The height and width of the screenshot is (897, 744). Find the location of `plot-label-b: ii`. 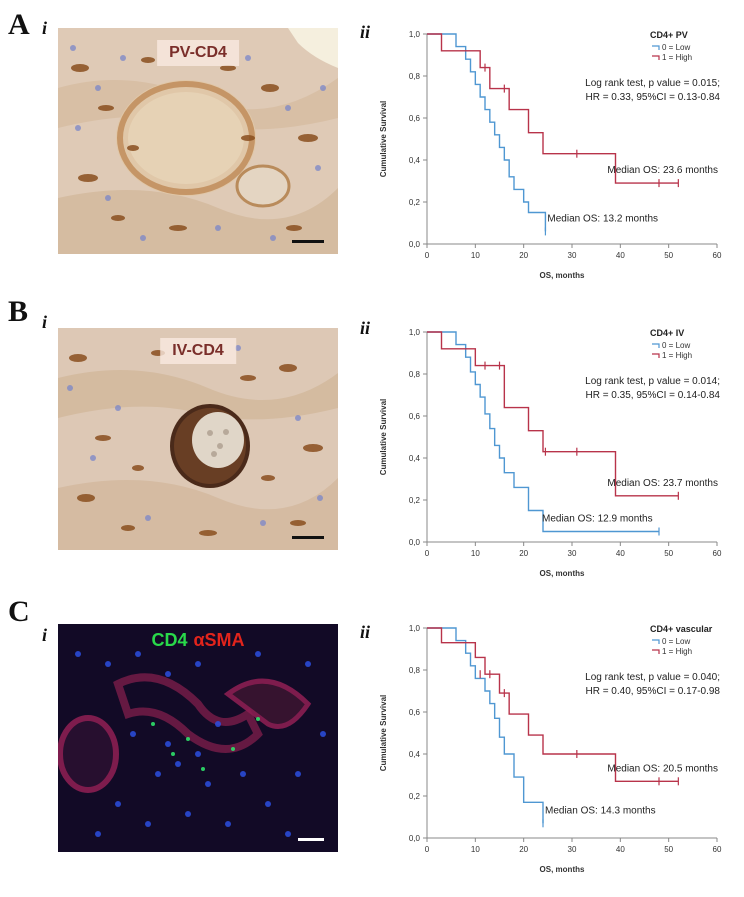

plot-label-b: ii is located at coordinates (365, 328).